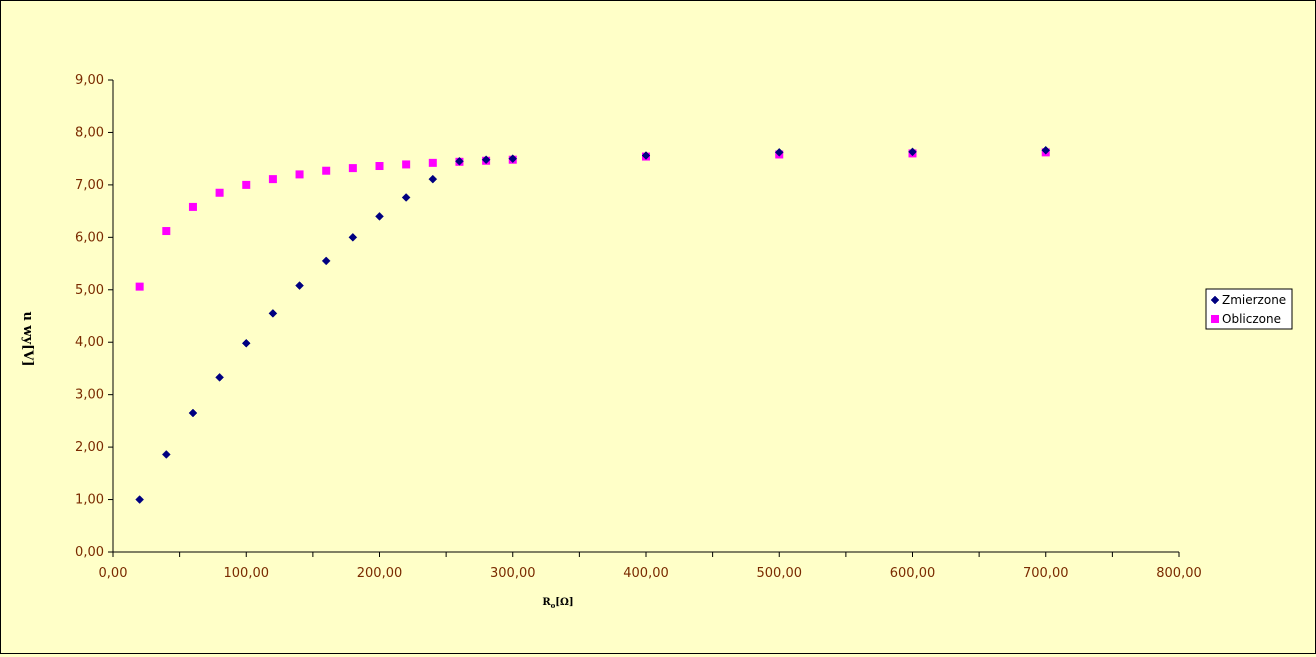 This screenshot has height=657, width=1316. What do you see at coordinates (89, 185) in the screenshot?
I see `y-tick-label: 7,00` at bounding box center [89, 185].